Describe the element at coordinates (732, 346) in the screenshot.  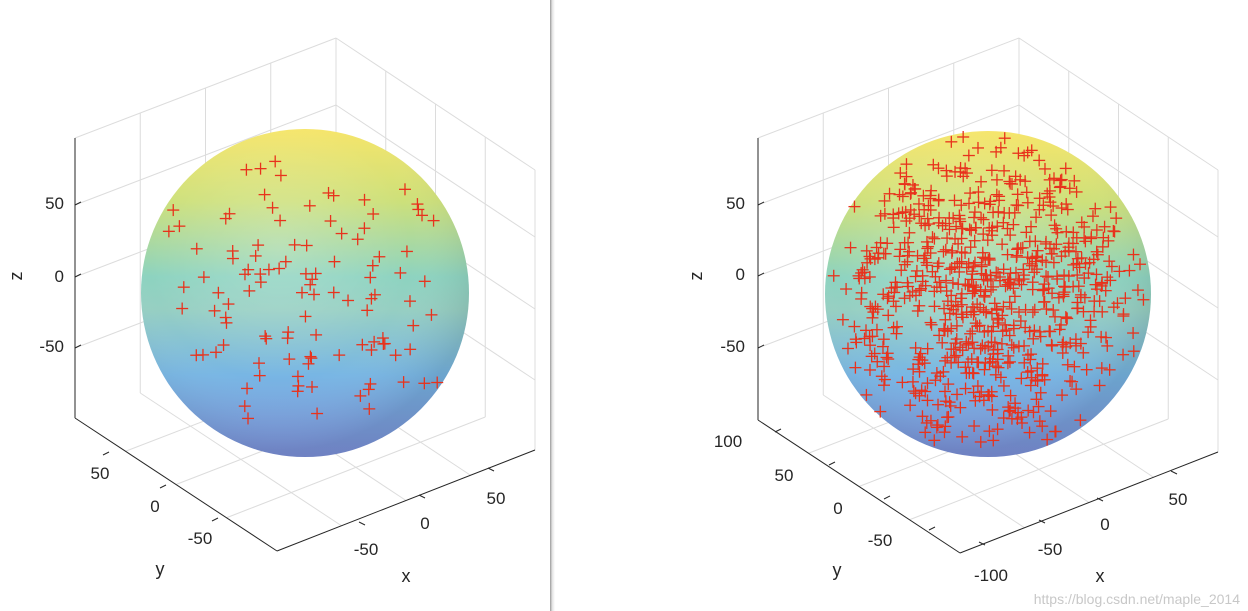
I see `right-z-tick-3: -50` at that location.